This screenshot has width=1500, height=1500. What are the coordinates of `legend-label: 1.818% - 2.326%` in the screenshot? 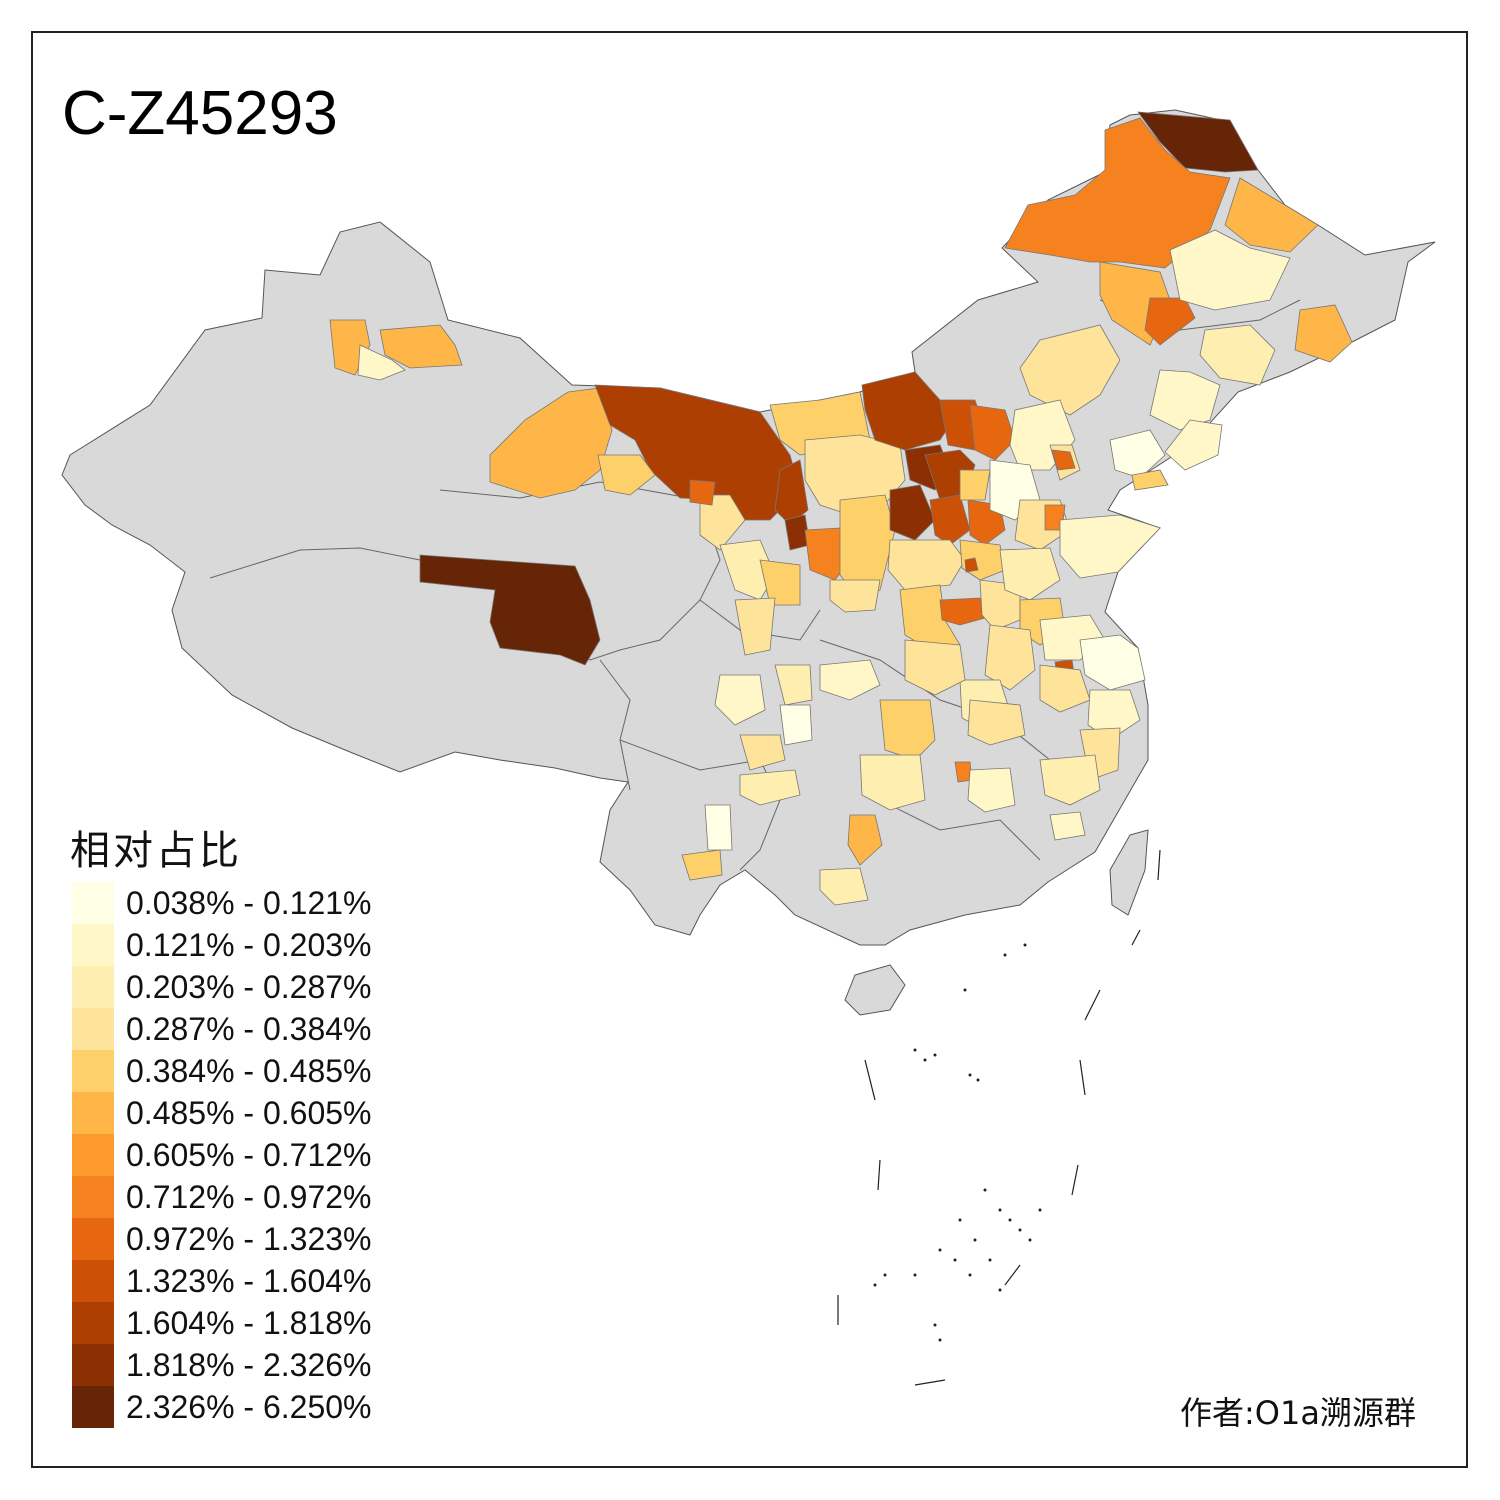 It's located at (249, 1365).